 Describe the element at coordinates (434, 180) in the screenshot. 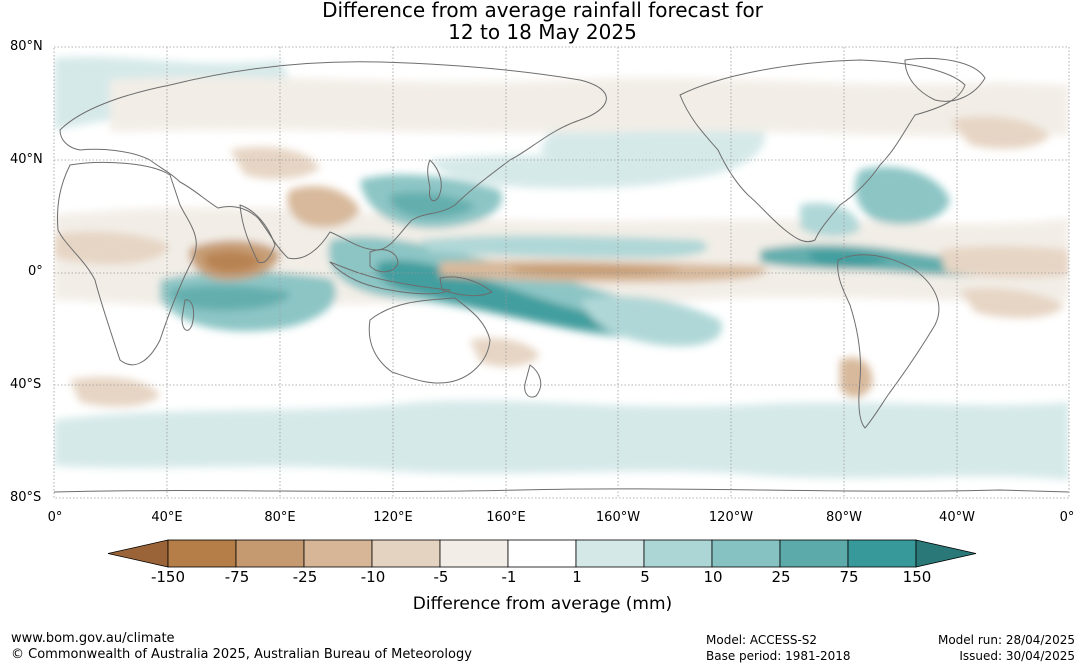

I see `japan-outline` at that location.